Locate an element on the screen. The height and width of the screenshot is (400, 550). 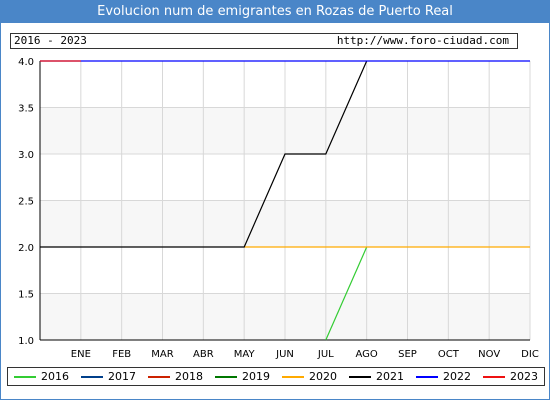
y-tick-label: 2.5 is located at coordinates (26, 202).